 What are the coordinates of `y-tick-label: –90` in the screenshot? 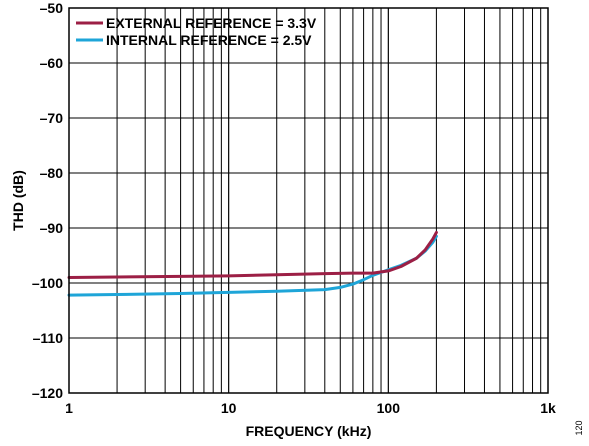 It's located at (52, 228).